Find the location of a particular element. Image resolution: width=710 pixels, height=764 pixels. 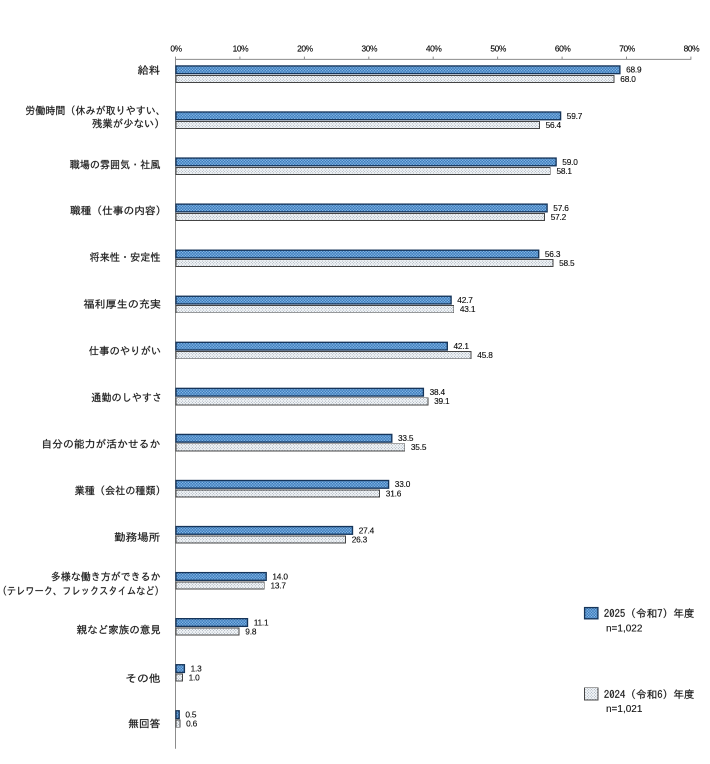

svg-text: 27.4 is located at coordinates (367, 530).